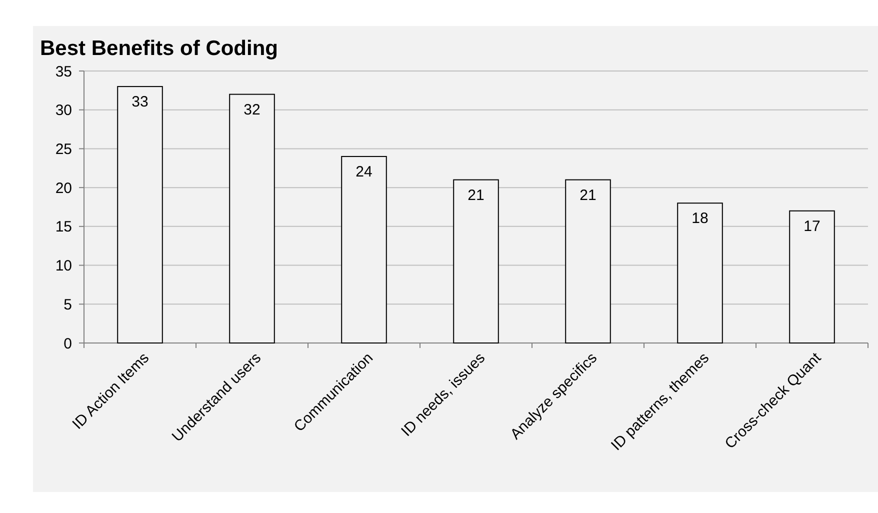  Describe the element at coordinates (140, 102) in the screenshot. I see `data-label: 33` at that location.